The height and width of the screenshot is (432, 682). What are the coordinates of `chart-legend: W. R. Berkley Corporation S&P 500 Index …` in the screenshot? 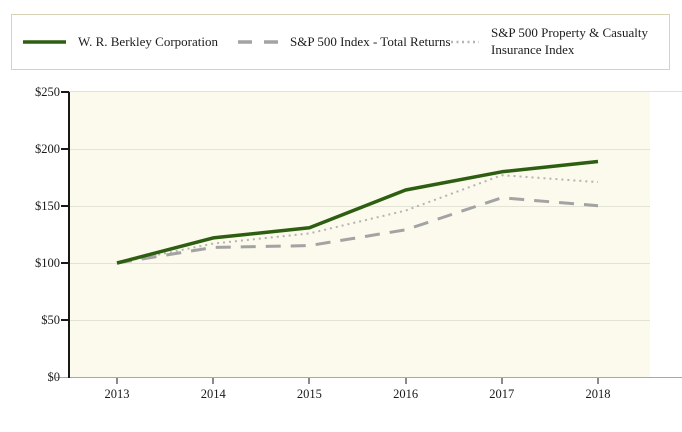 It's located at (340, 42).